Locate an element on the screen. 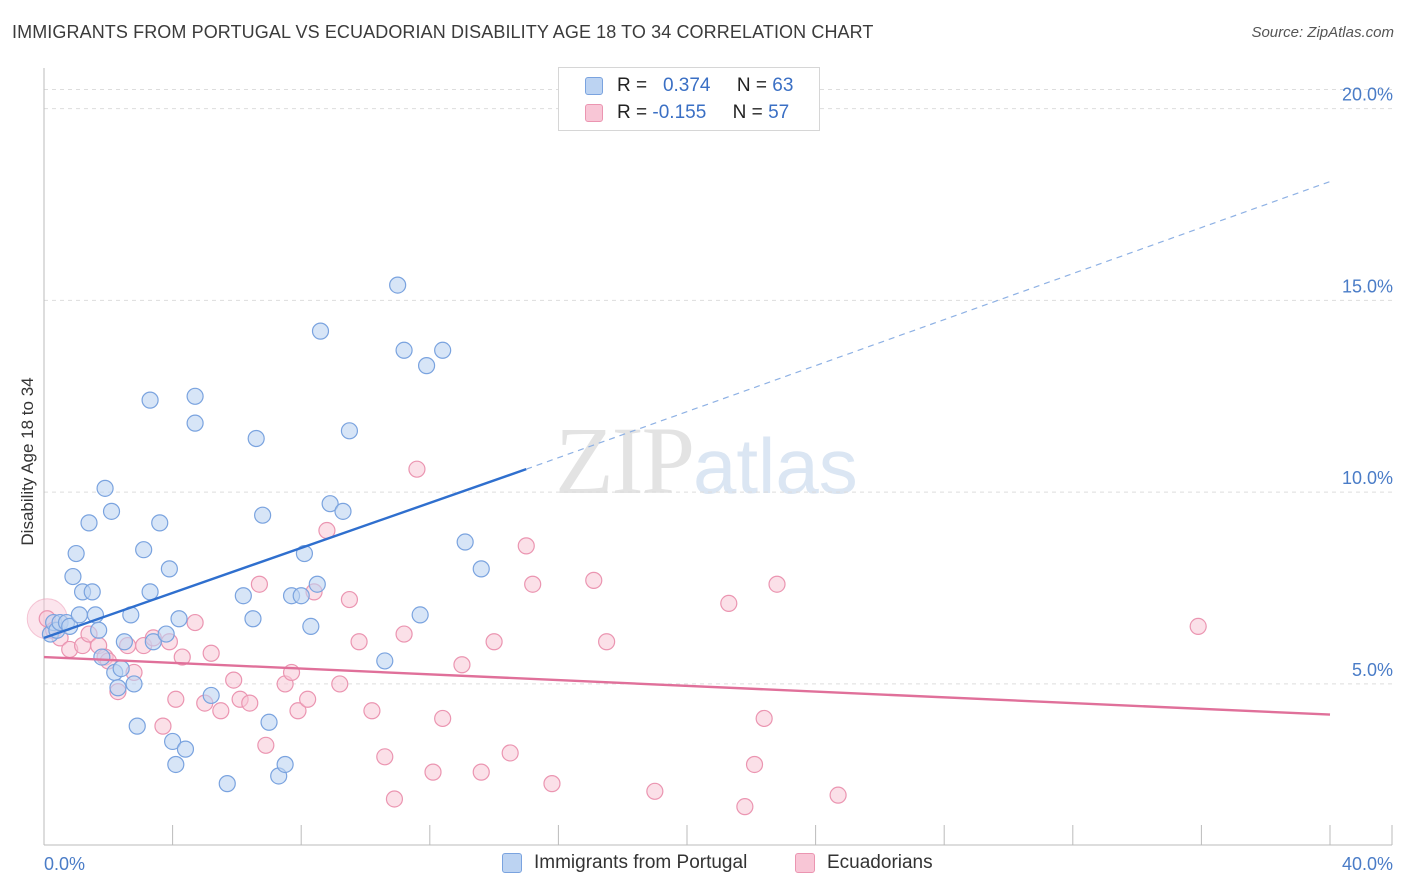  y-tick-label: 5.0% is located at coordinates (1372, 670).